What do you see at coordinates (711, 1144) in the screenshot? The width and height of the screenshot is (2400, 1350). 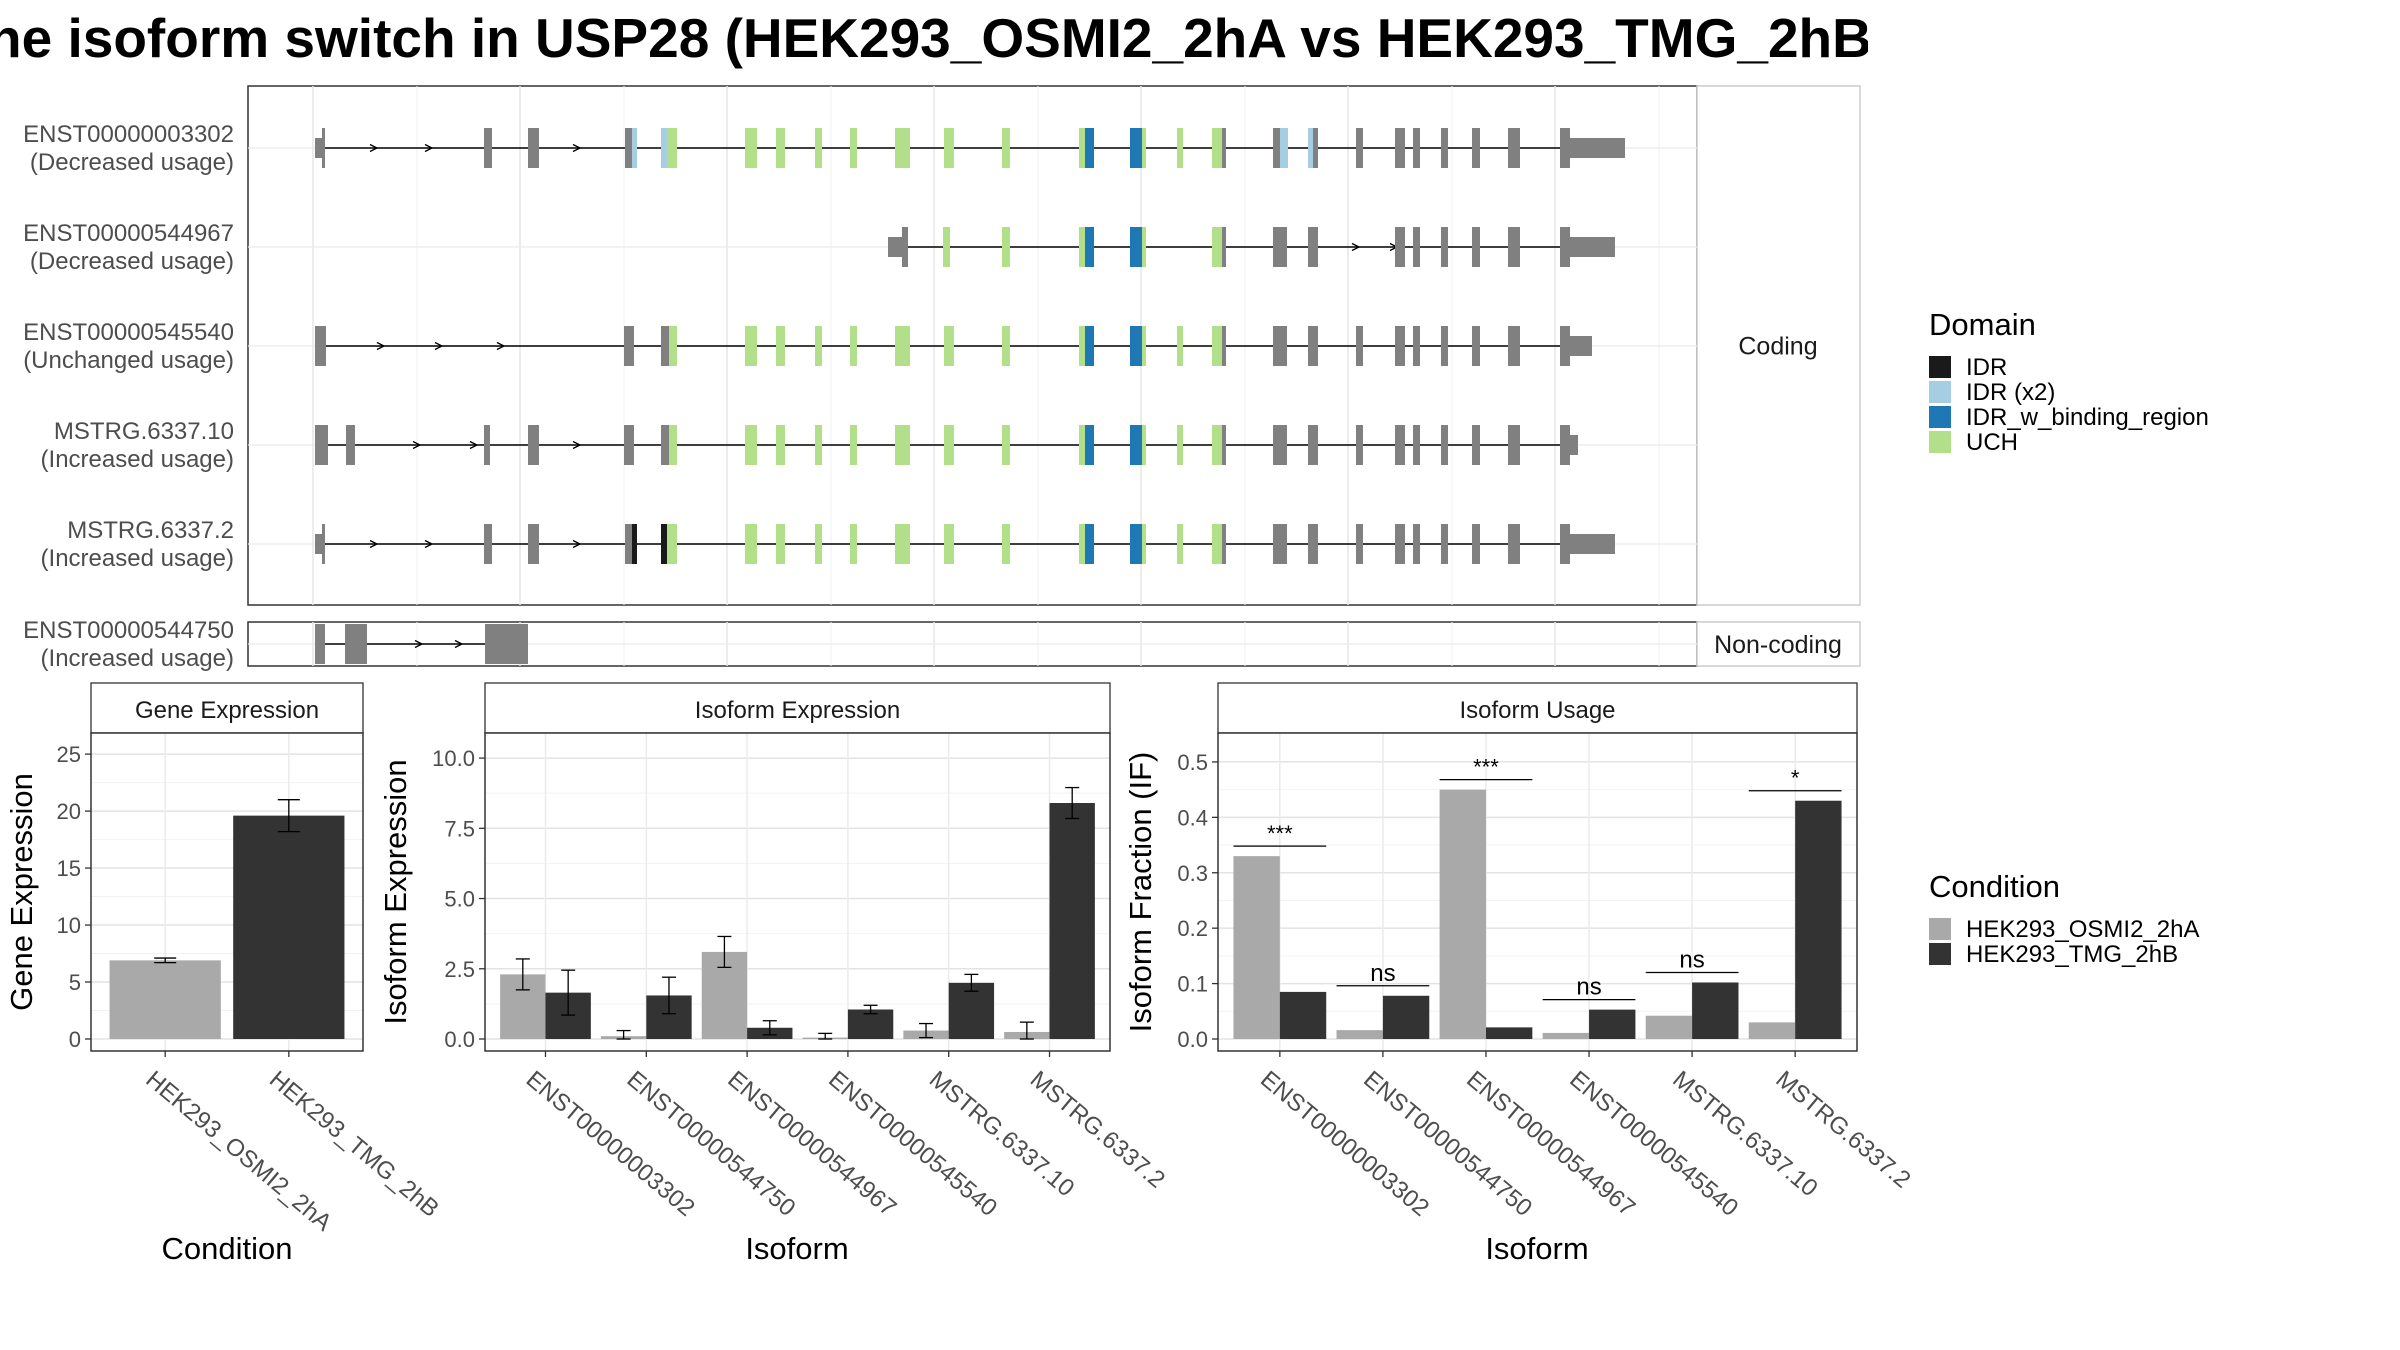 I see `x-tick-label: ENST00000544750` at bounding box center [711, 1144].